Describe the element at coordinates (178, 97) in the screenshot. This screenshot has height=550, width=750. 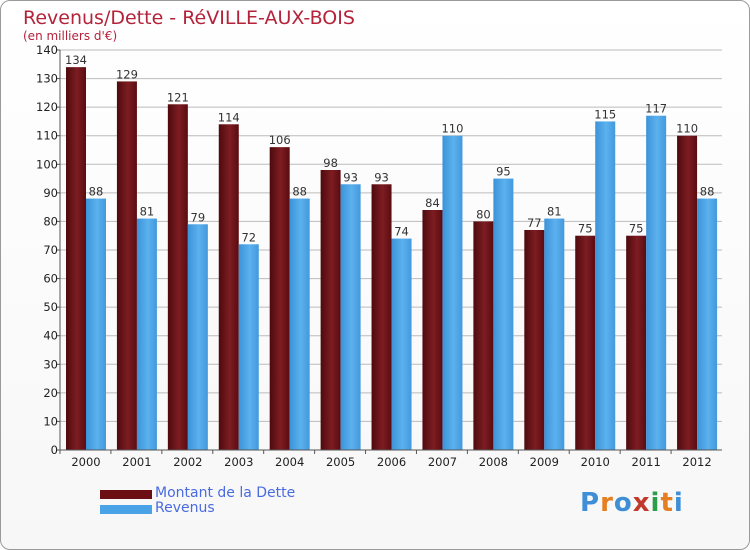
I see `value-label-dette: 121` at that location.